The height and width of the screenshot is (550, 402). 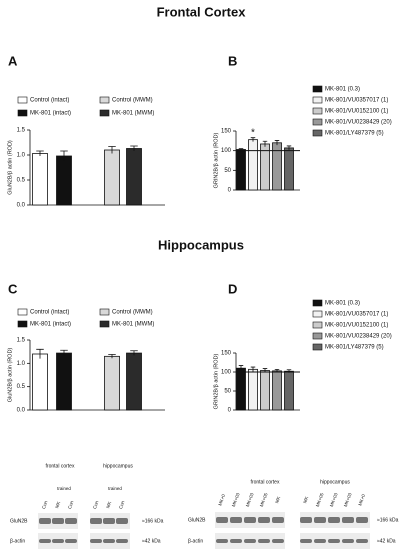 I want to click on legend-label: MK-801/LY487379 (5), so click(x=354, y=134).